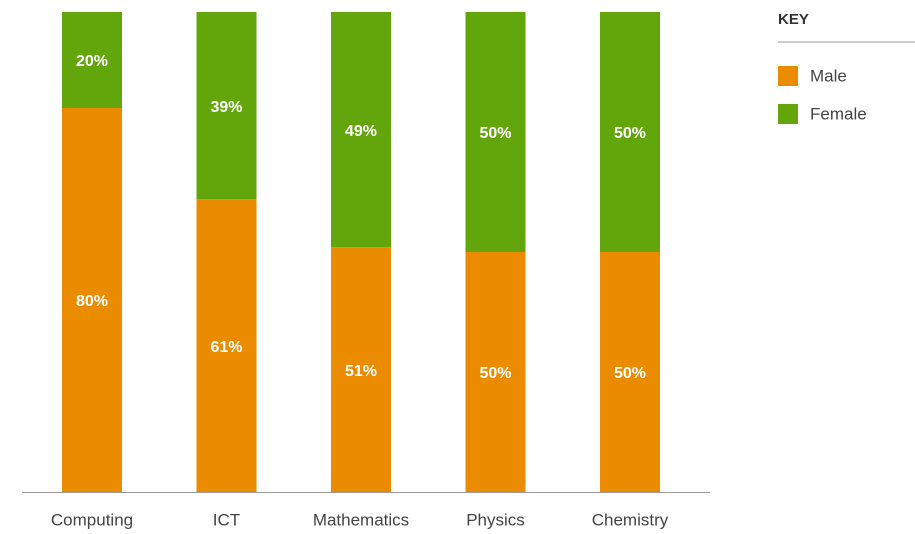 The width and height of the screenshot is (915, 534). Describe the element at coordinates (92, 519) in the screenshot. I see `x-tick-label: Computing` at that location.